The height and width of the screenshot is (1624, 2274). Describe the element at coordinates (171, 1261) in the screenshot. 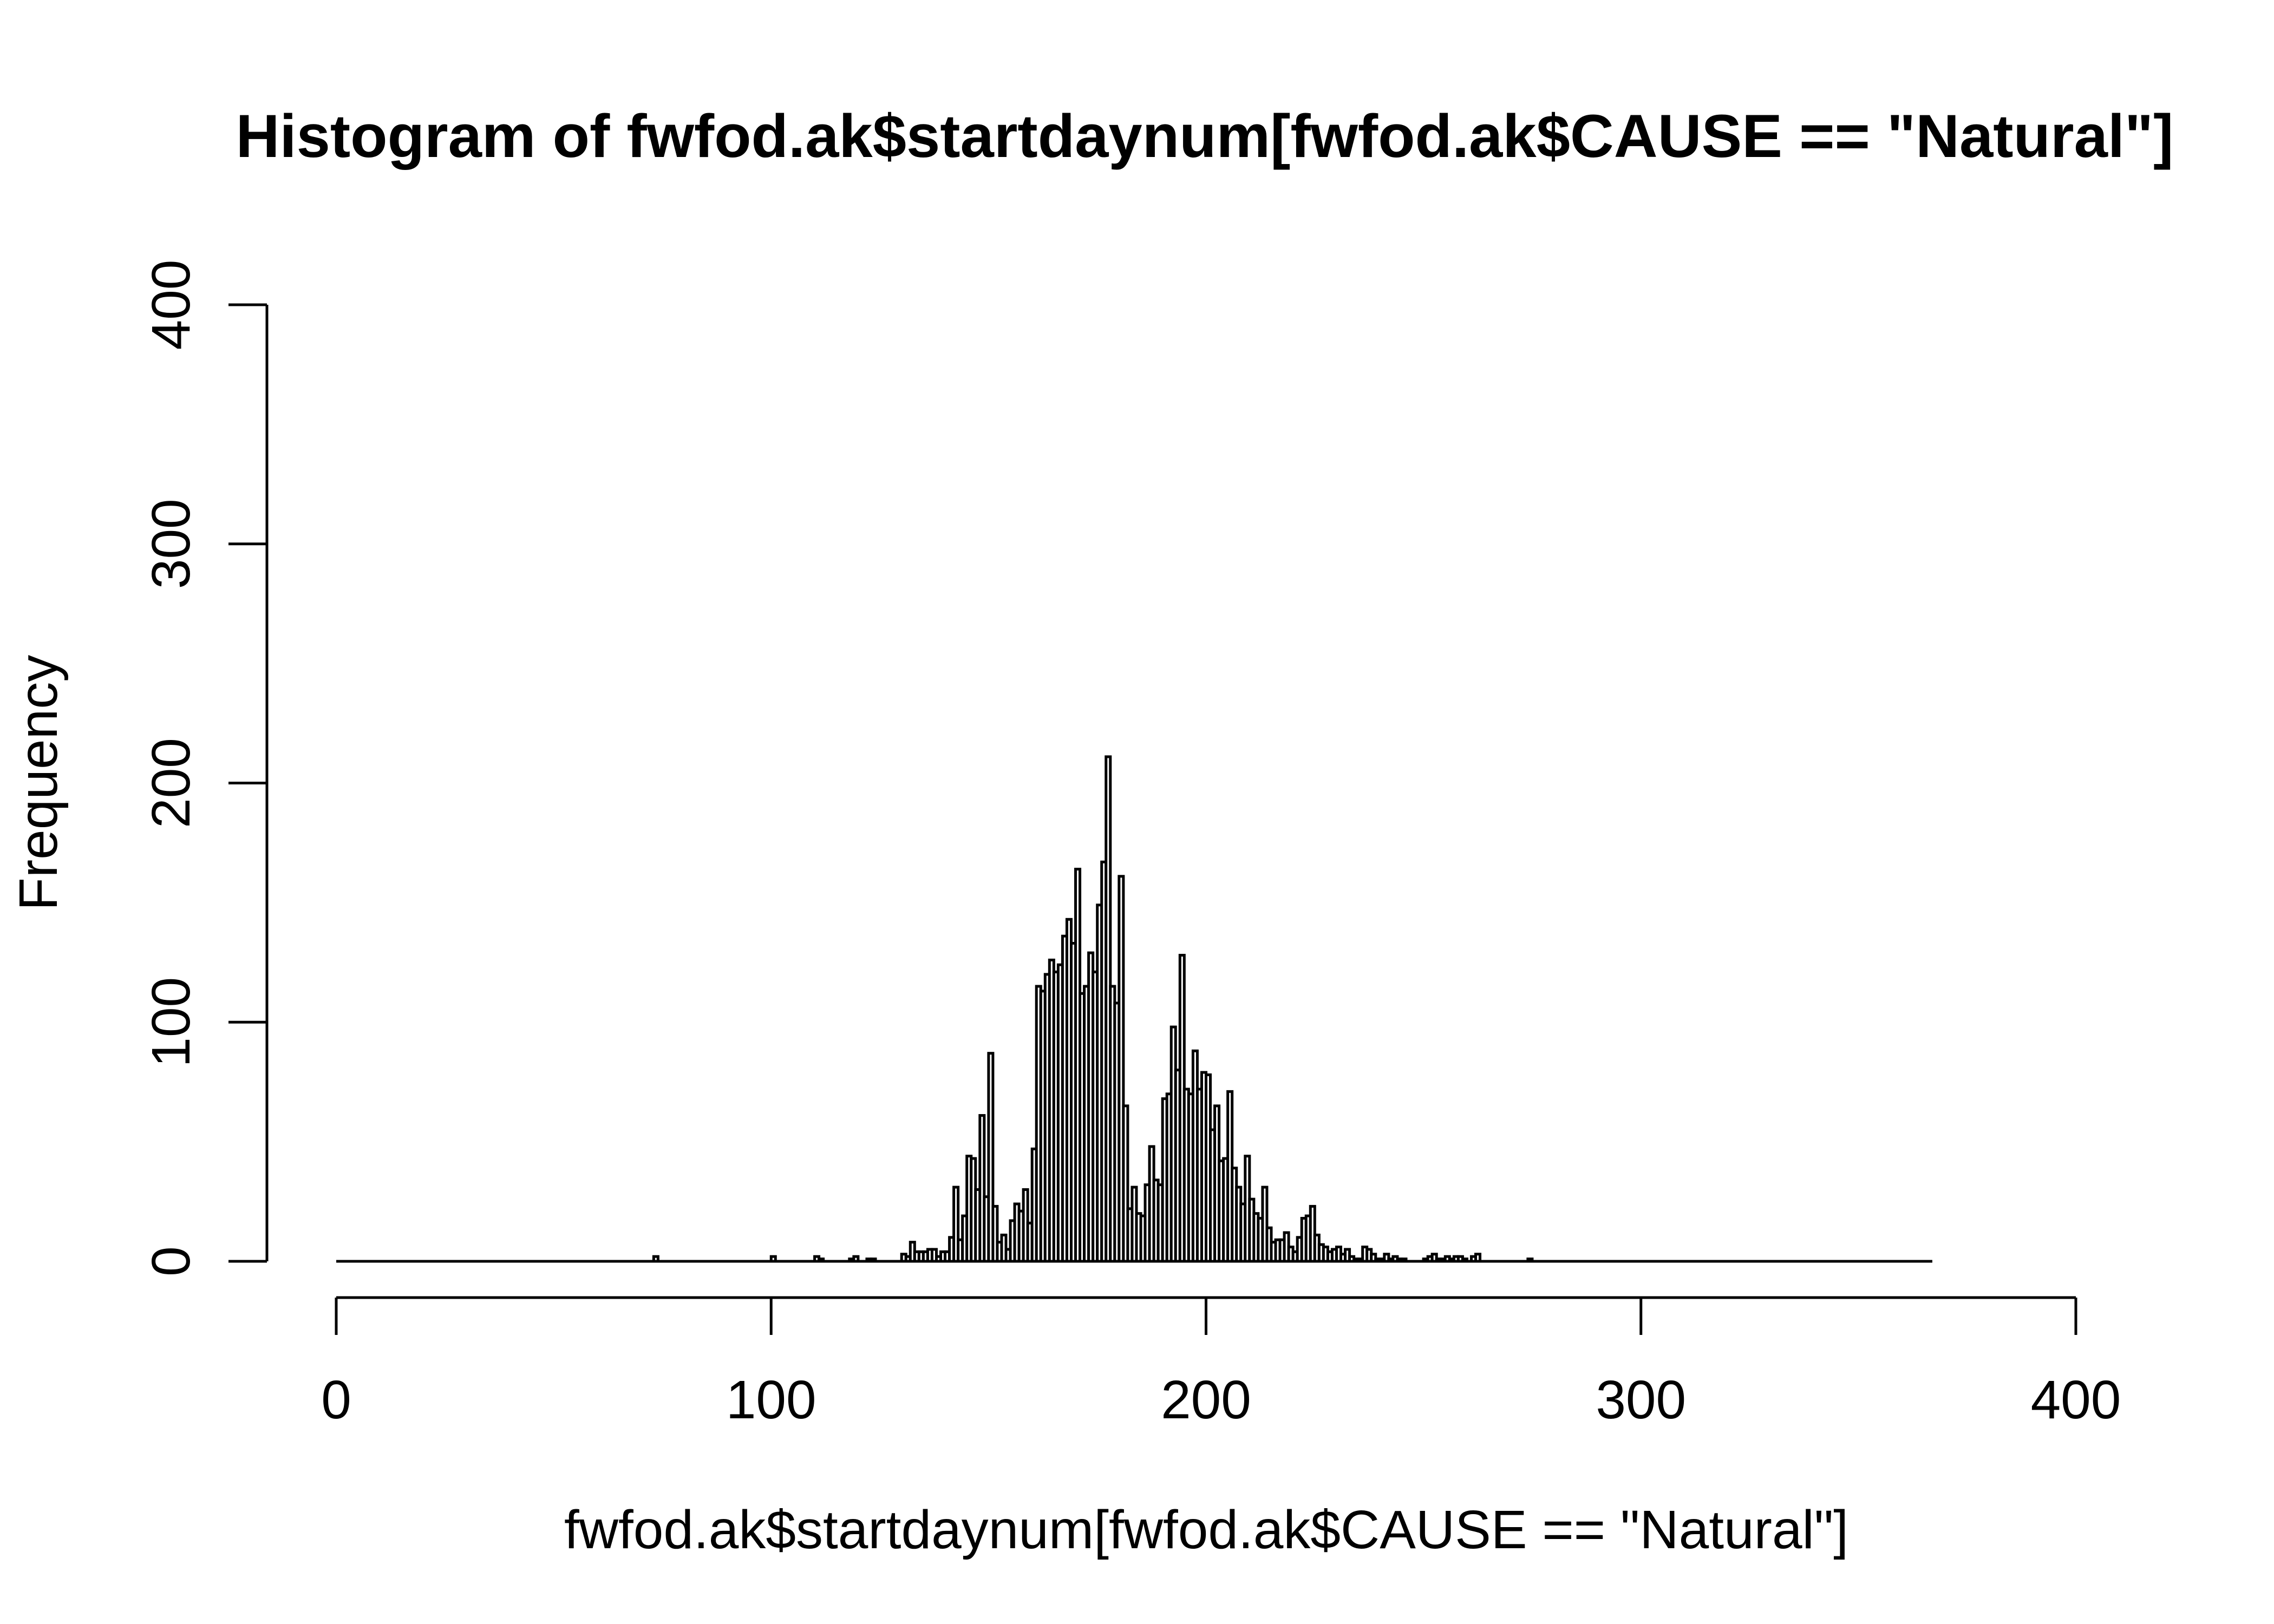

I see `y-tick-label: 0` at that location.